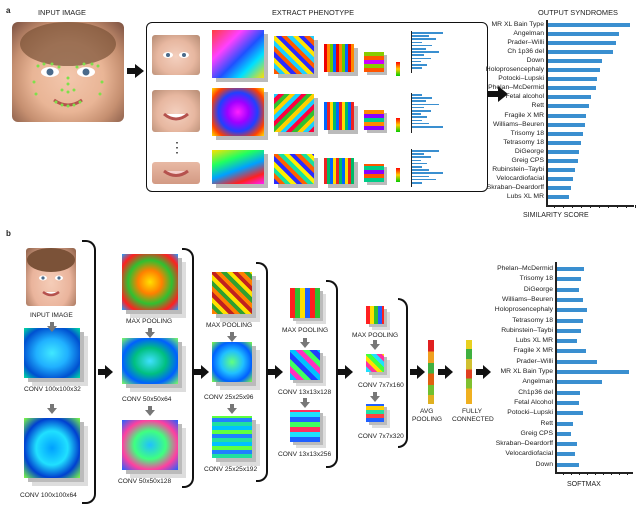  What do you see at coordinates (445, 372) in the screenshot?
I see `arrow-to-fc` at bounding box center [445, 372].